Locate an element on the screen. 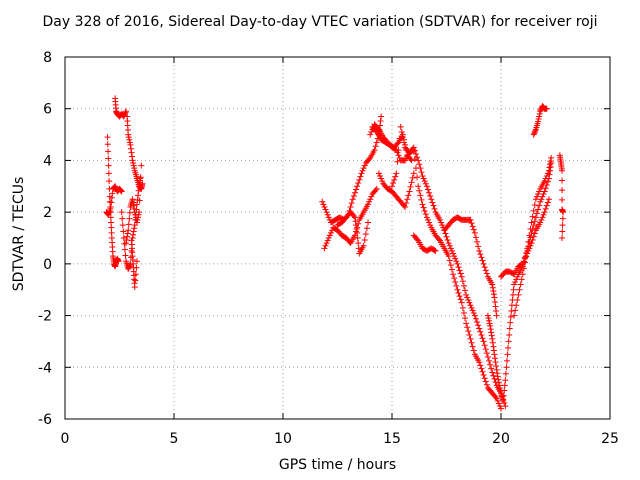 The height and width of the screenshot is (480, 640). series-track-i is located at coordinates (350, 218).